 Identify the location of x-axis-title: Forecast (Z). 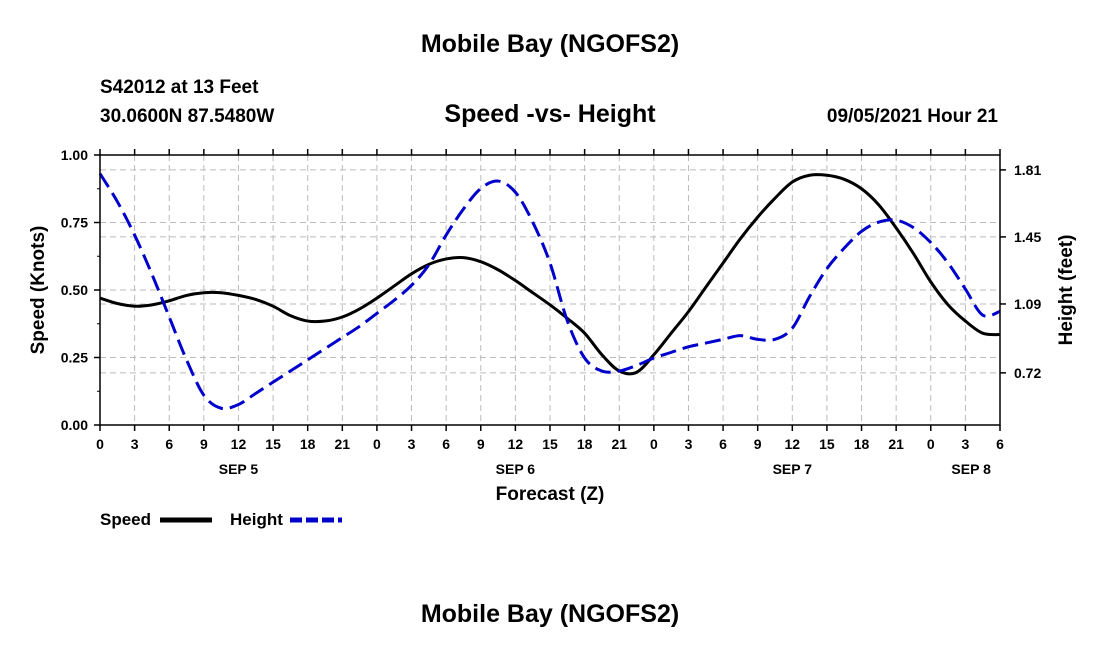
(550, 494).